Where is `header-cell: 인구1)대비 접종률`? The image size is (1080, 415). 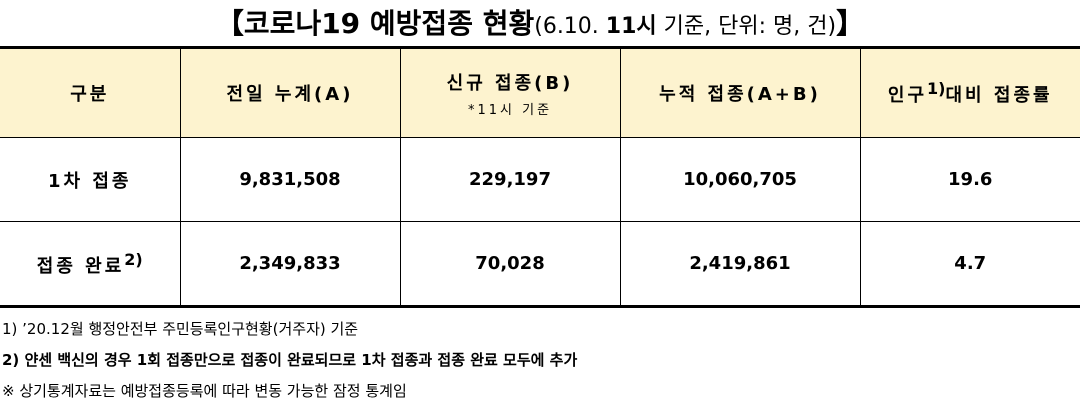
header-cell: 인구1)대비 접종률 is located at coordinates (969, 92).